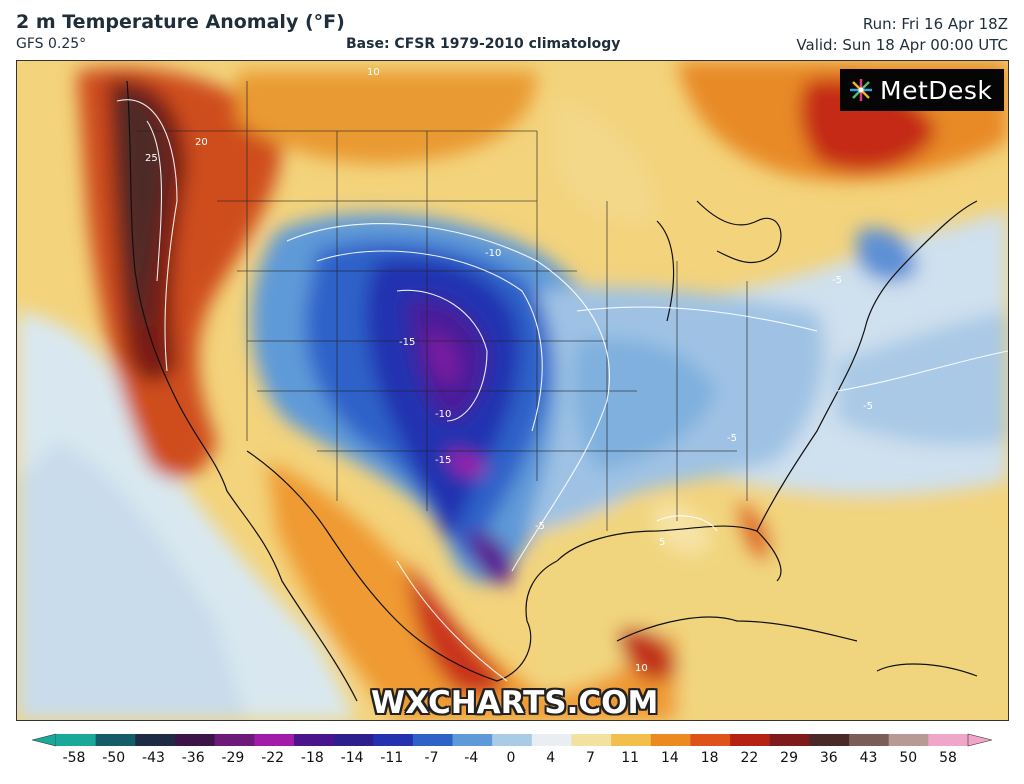  Describe the element at coordinates (114, 758) in the screenshot. I see `colorbar-tick-label: -50` at that location.